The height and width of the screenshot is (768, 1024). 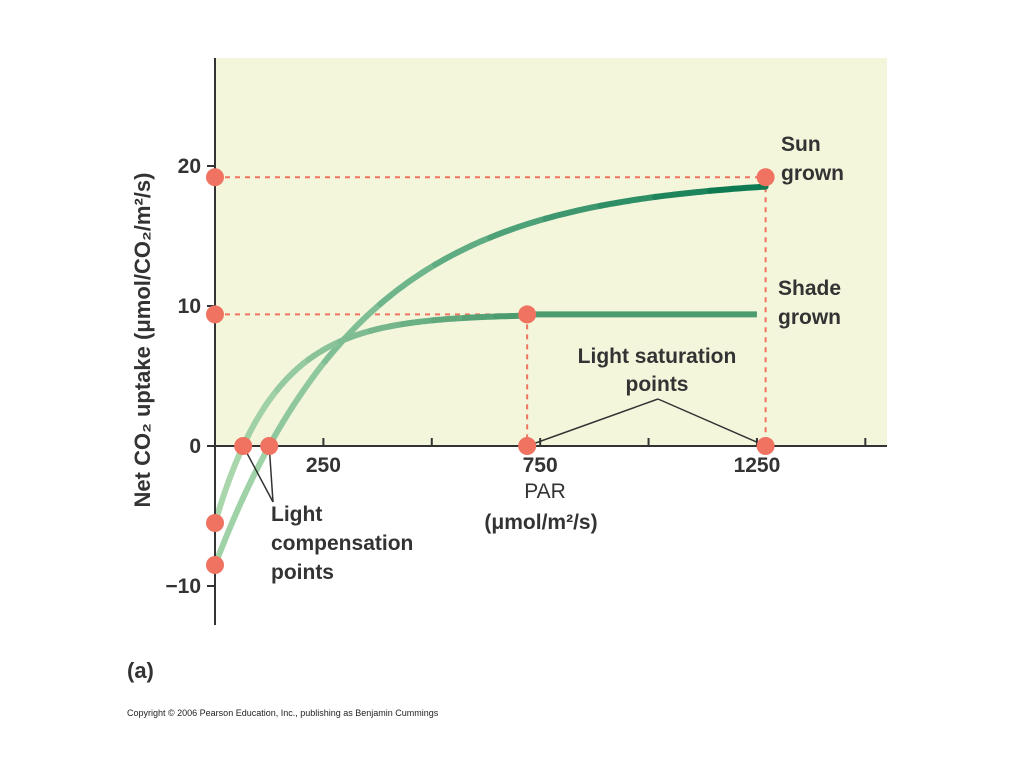 I want to click on sun-grown-label-line2: grown, so click(x=812, y=173).